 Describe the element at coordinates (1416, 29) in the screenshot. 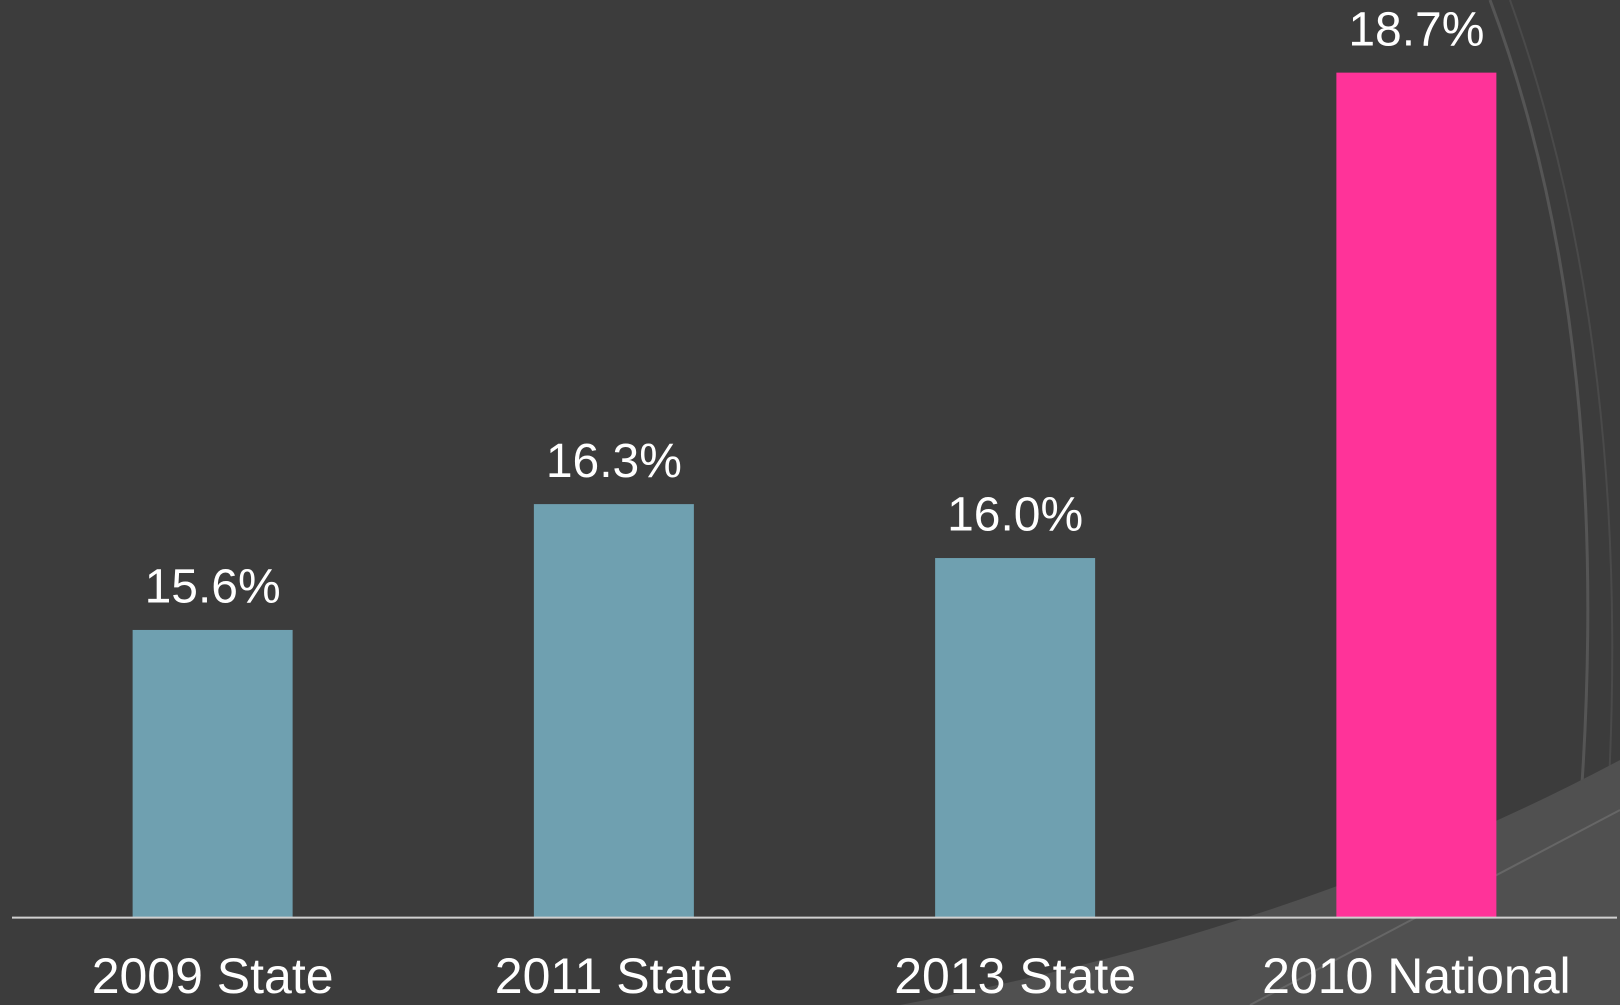

I see `value-label: 18.7%` at that location.